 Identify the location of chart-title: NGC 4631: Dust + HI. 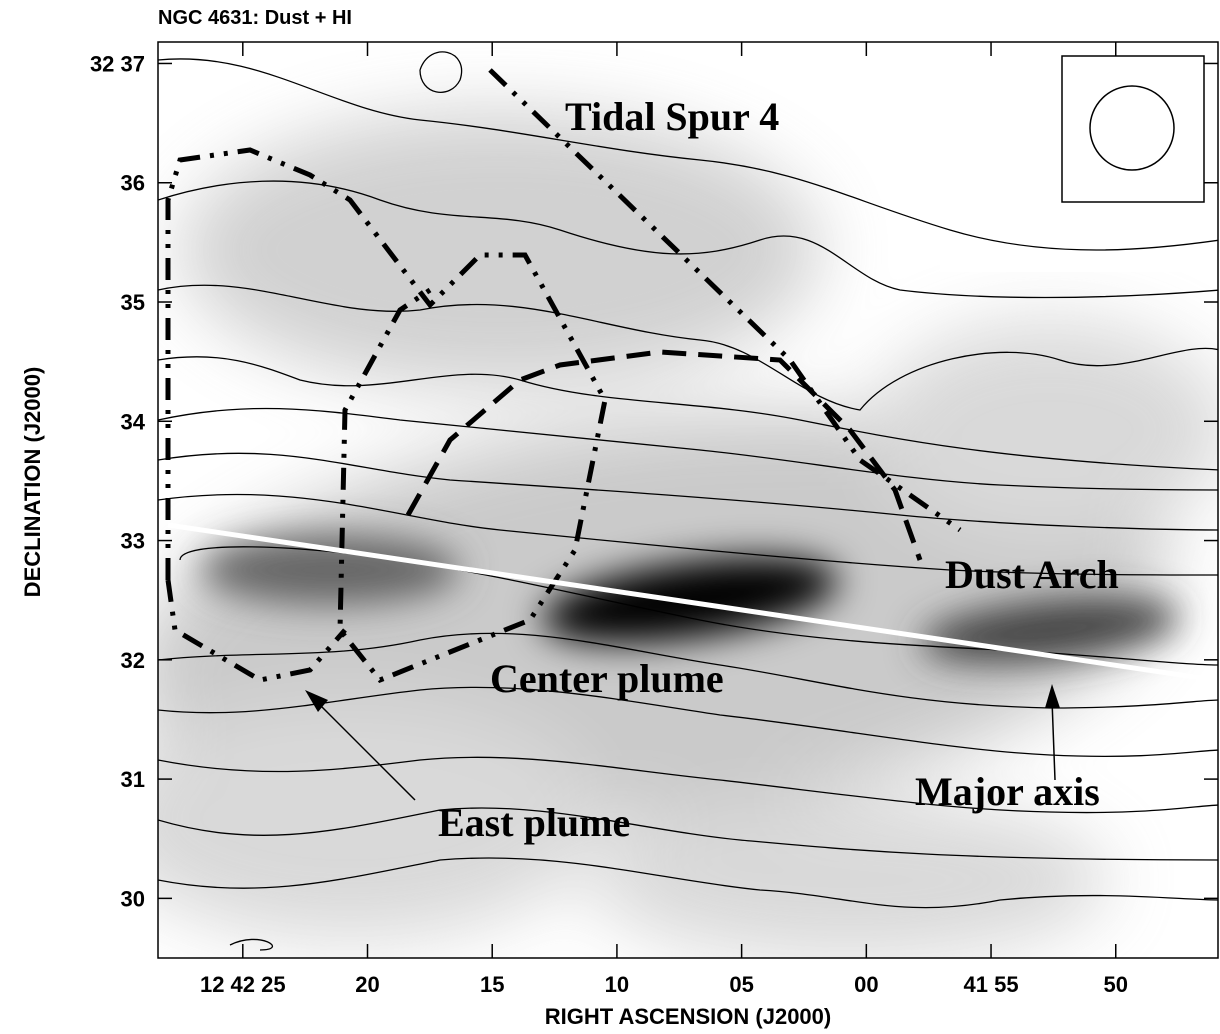
(255, 18).